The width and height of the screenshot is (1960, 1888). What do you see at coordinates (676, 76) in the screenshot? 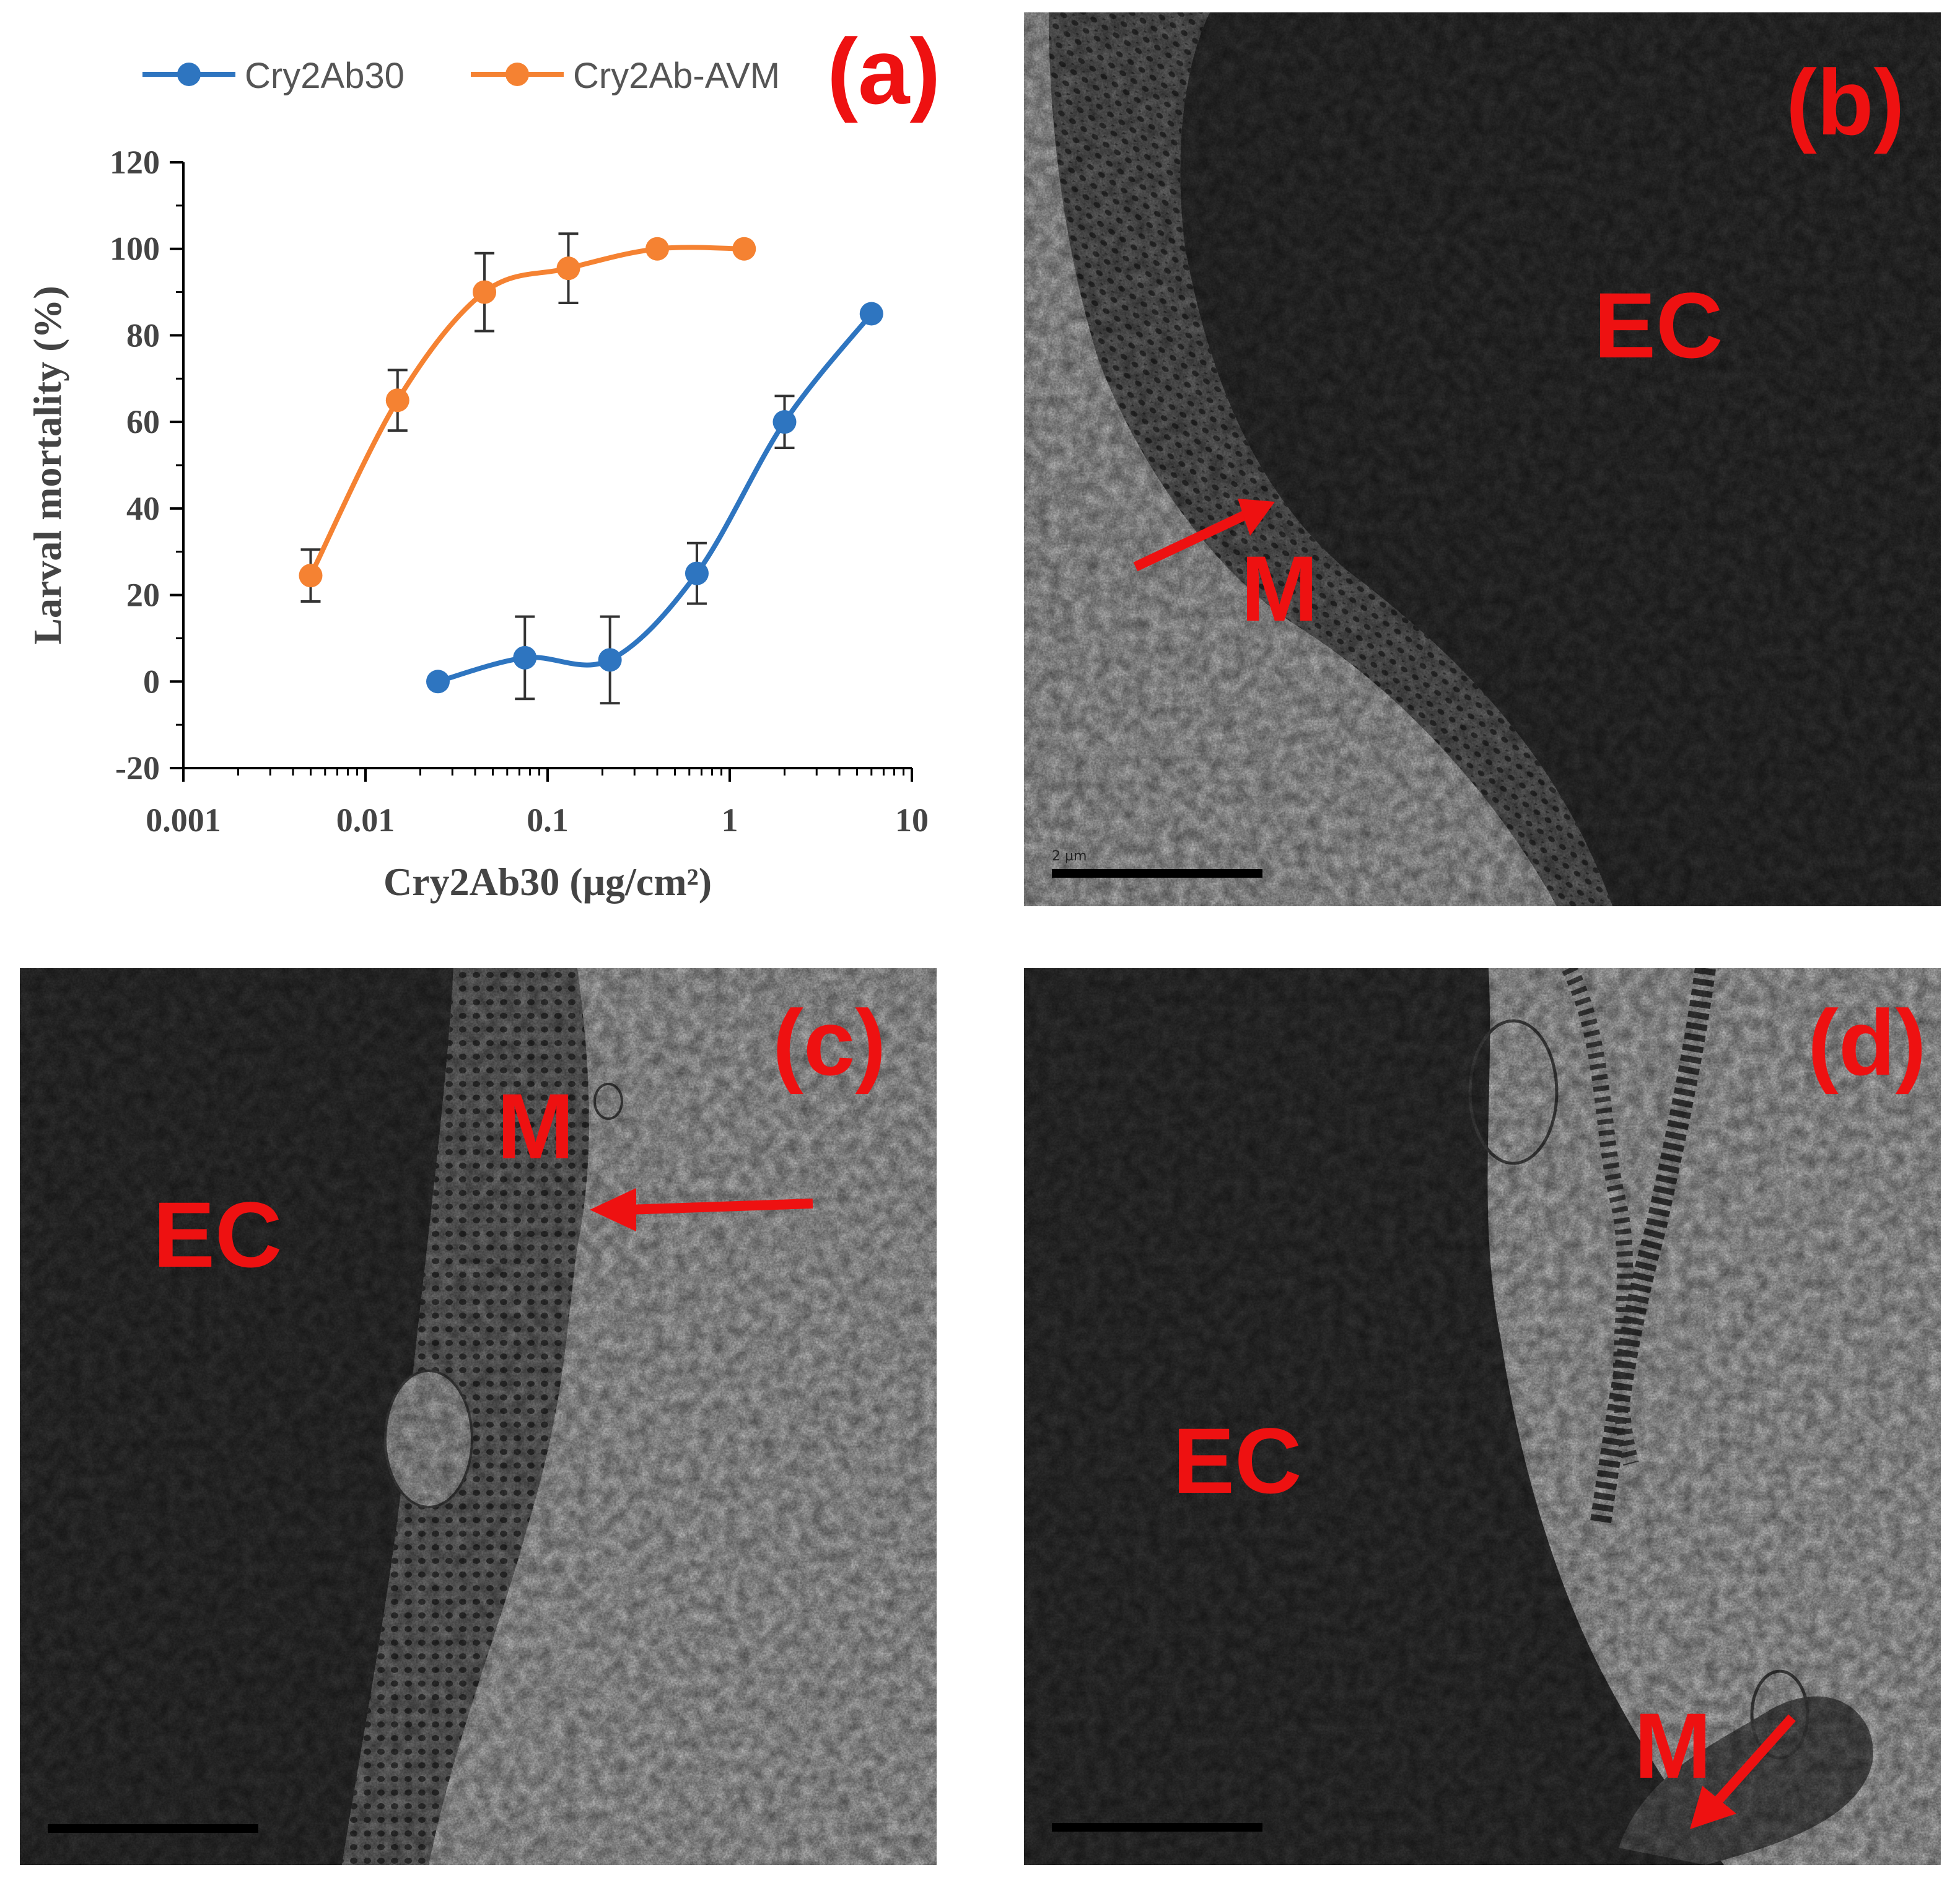
I see `legend-label-cry2ab-avm: Cry2Ab-AVM` at bounding box center [676, 76].